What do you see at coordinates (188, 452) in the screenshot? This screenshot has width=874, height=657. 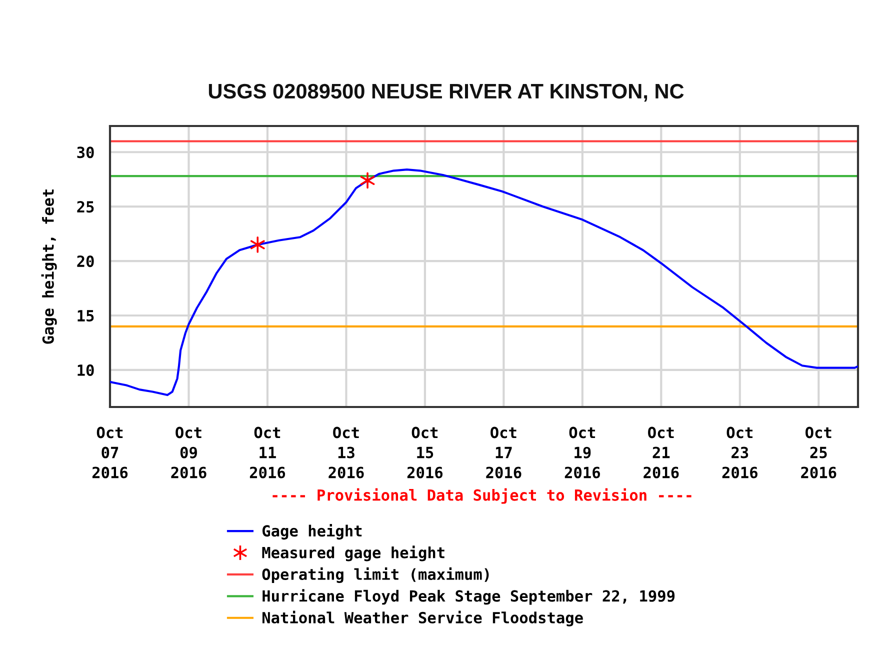 I see `x-tick-label: Oct 09 2016` at bounding box center [188, 452].